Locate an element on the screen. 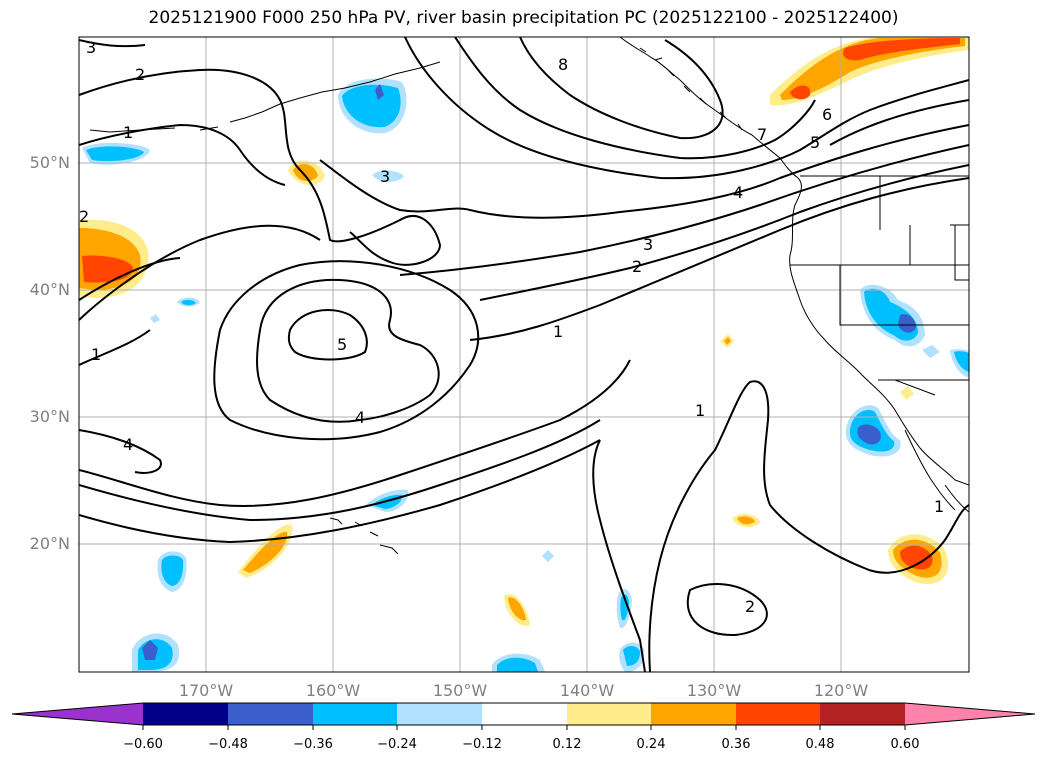 The width and height of the screenshot is (1047, 765). coast-west-us is located at coordinates (879, 331).